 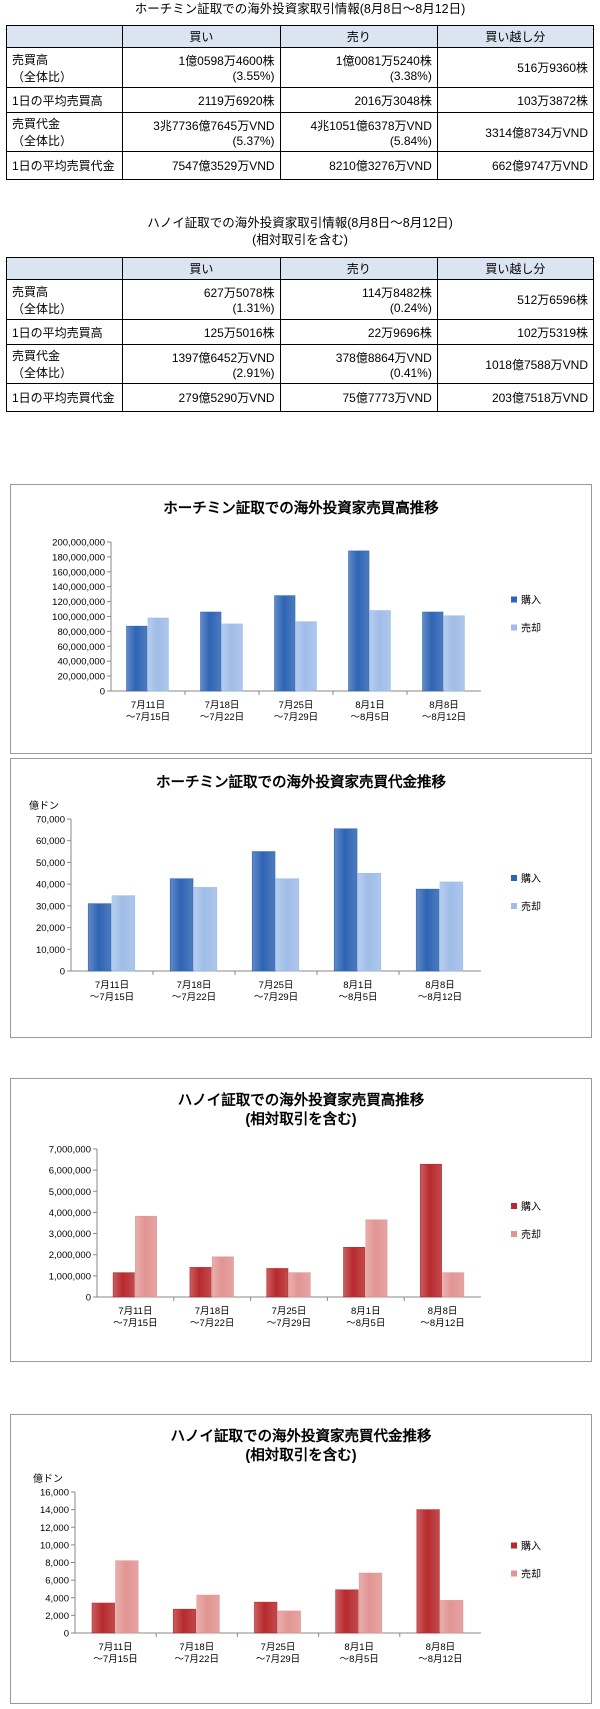 I want to click on y-tick-label: 2,000,000, so click(x=70, y=1255).